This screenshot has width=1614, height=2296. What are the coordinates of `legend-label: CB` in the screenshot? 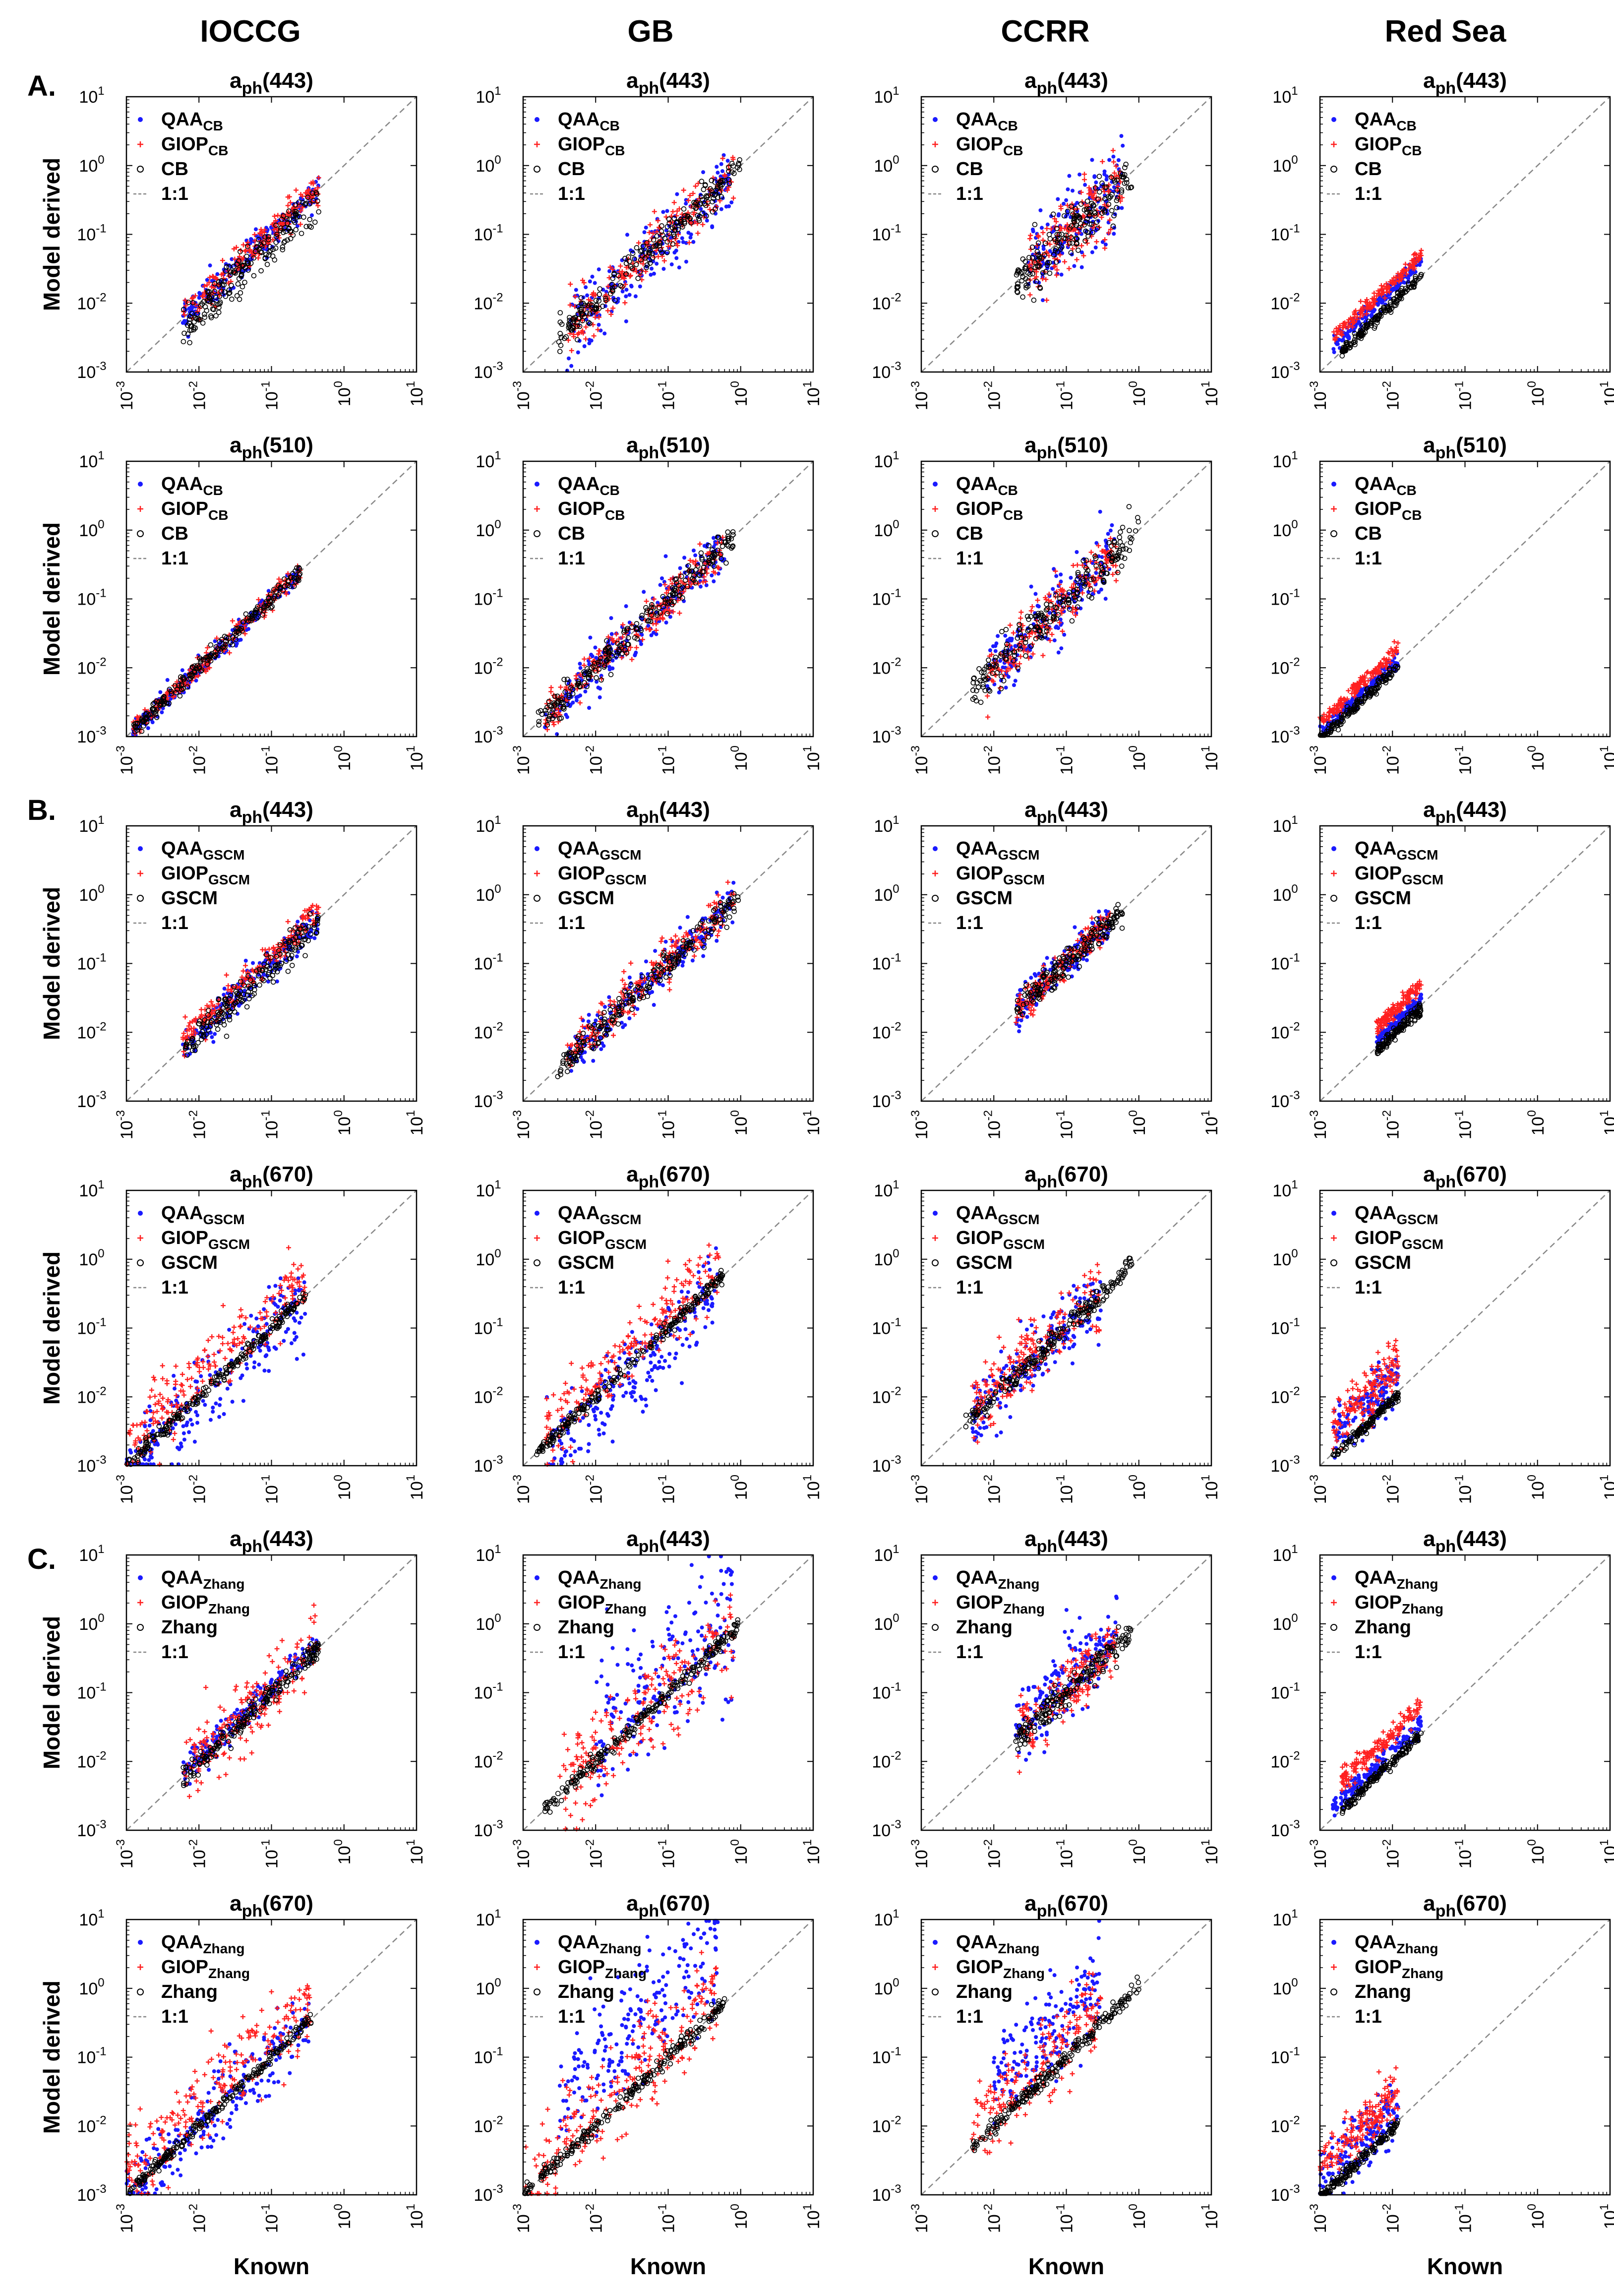 It's located at (174, 169).